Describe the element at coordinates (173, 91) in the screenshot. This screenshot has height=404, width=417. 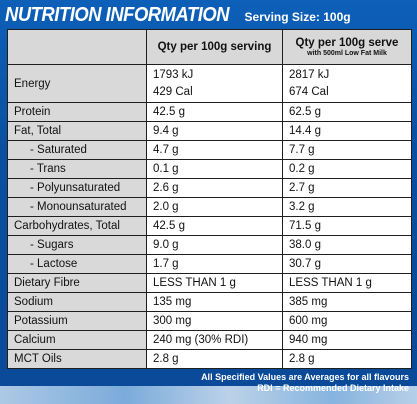
I see `energy-cal-value: 429 Cal` at that location.